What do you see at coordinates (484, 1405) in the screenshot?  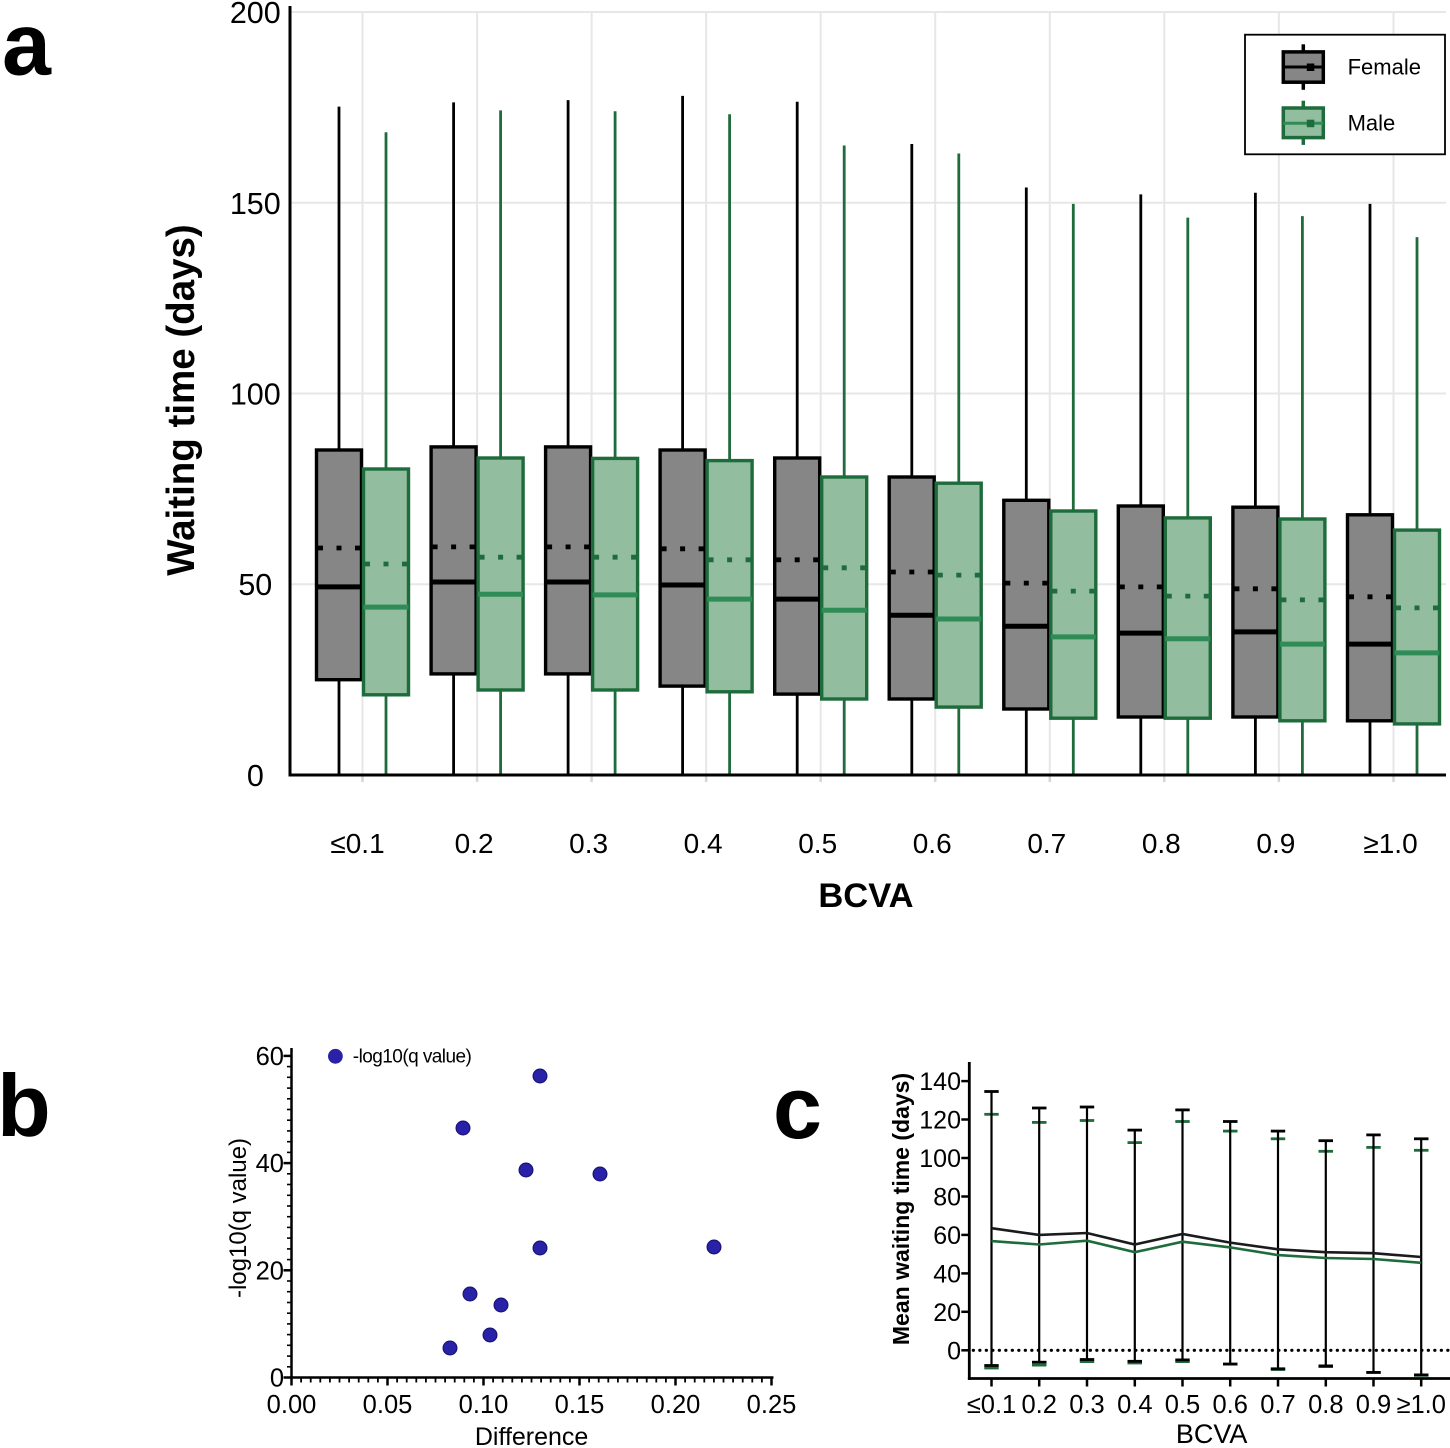 I see `svg-text: 0.10` at bounding box center [484, 1405].